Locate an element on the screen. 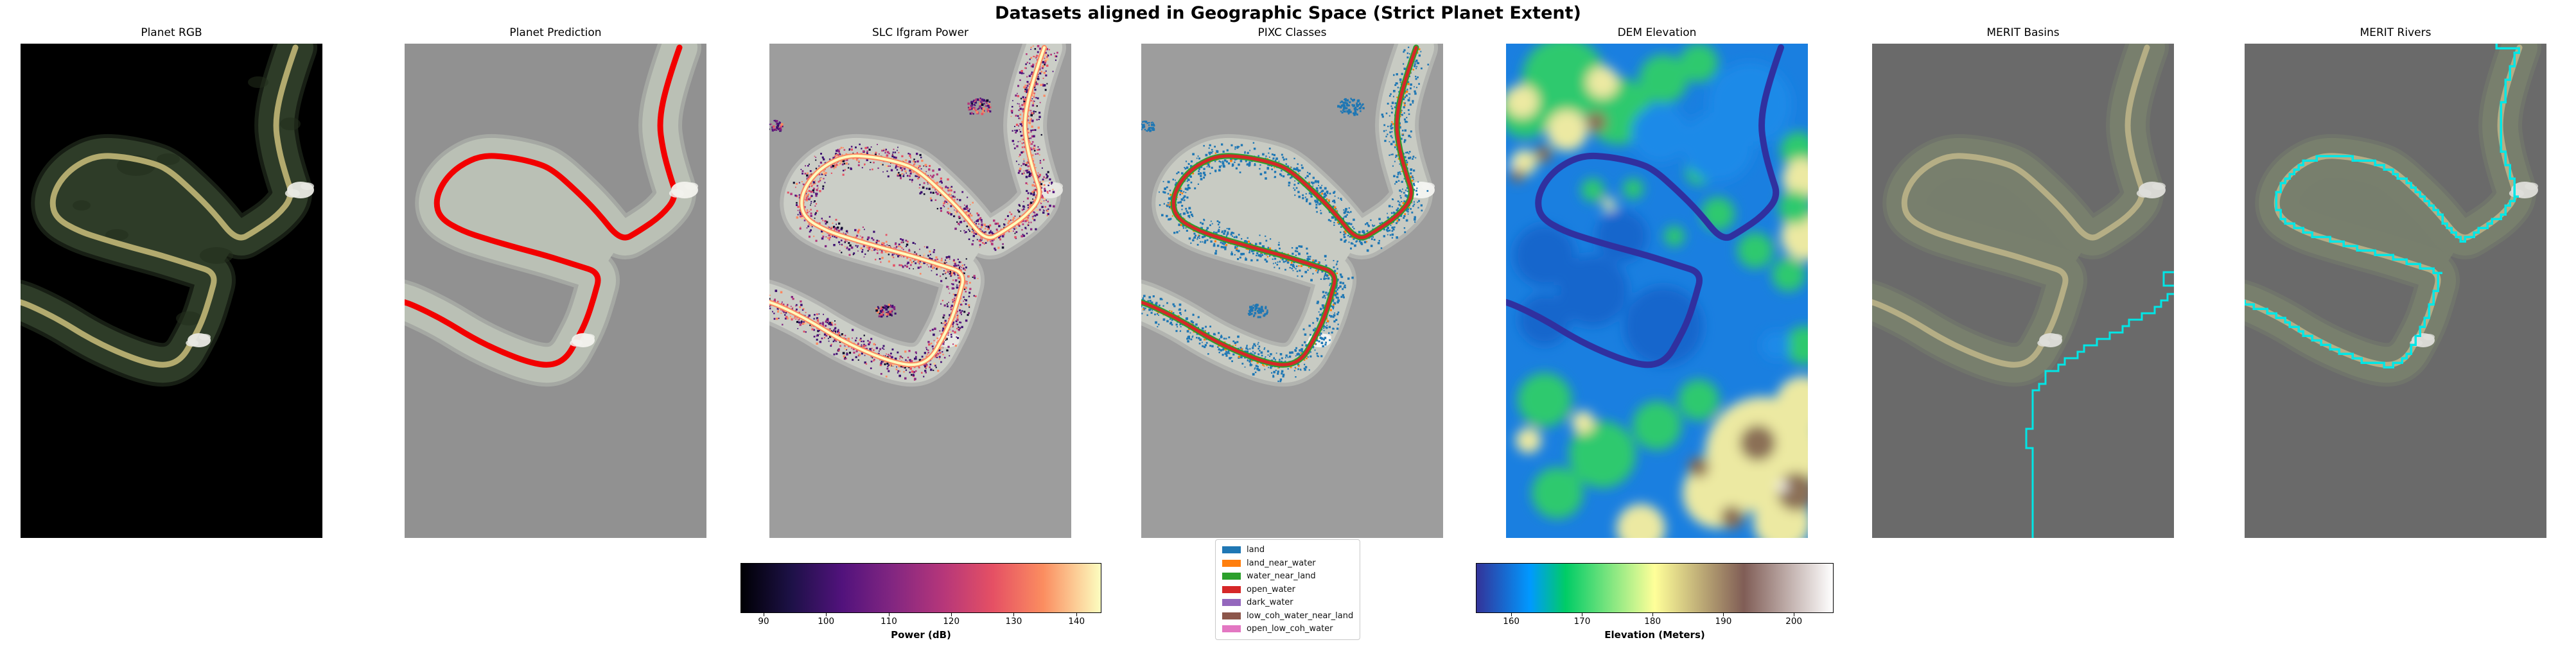 Image resolution: width=2576 pixels, height=649 pixels. colorbar-tick-label: 160 is located at coordinates (1511, 621).